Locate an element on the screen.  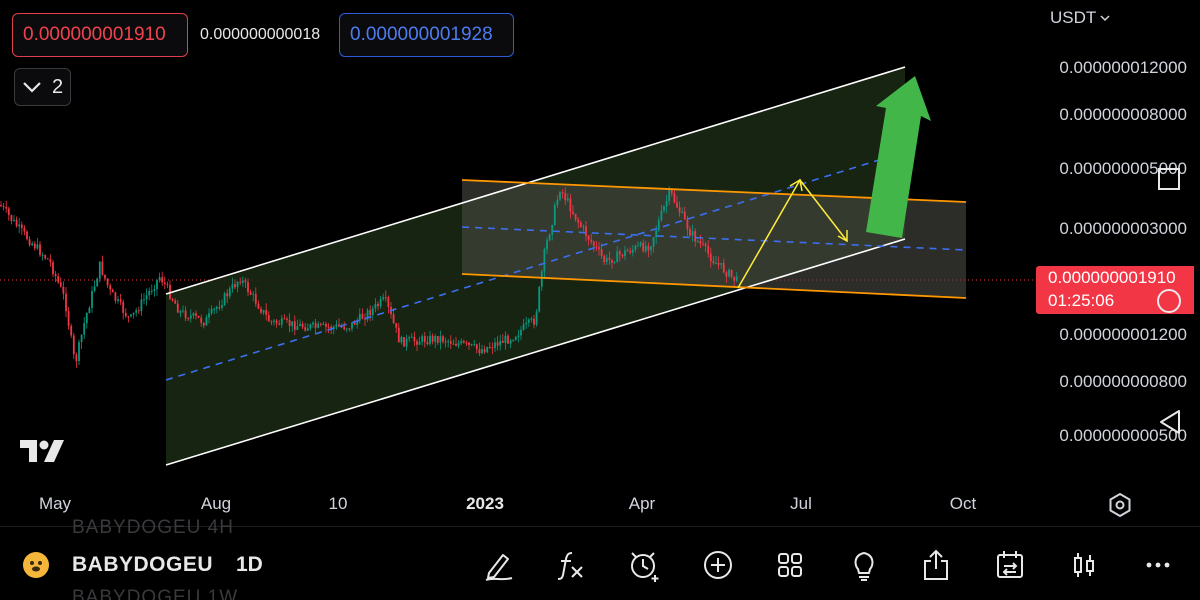
spread-label: 0.000000000018 is located at coordinates (260, 34).